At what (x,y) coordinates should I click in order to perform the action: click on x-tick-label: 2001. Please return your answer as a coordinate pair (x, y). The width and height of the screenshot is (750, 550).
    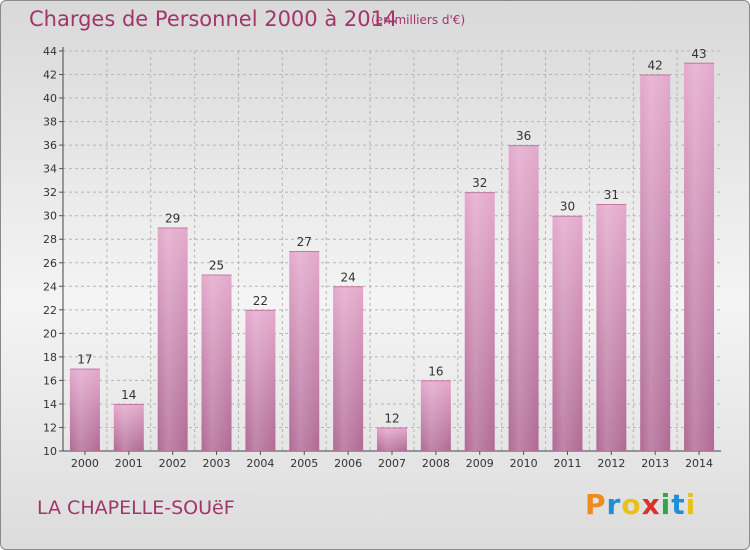
    Looking at the image, I should click on (129, 463).